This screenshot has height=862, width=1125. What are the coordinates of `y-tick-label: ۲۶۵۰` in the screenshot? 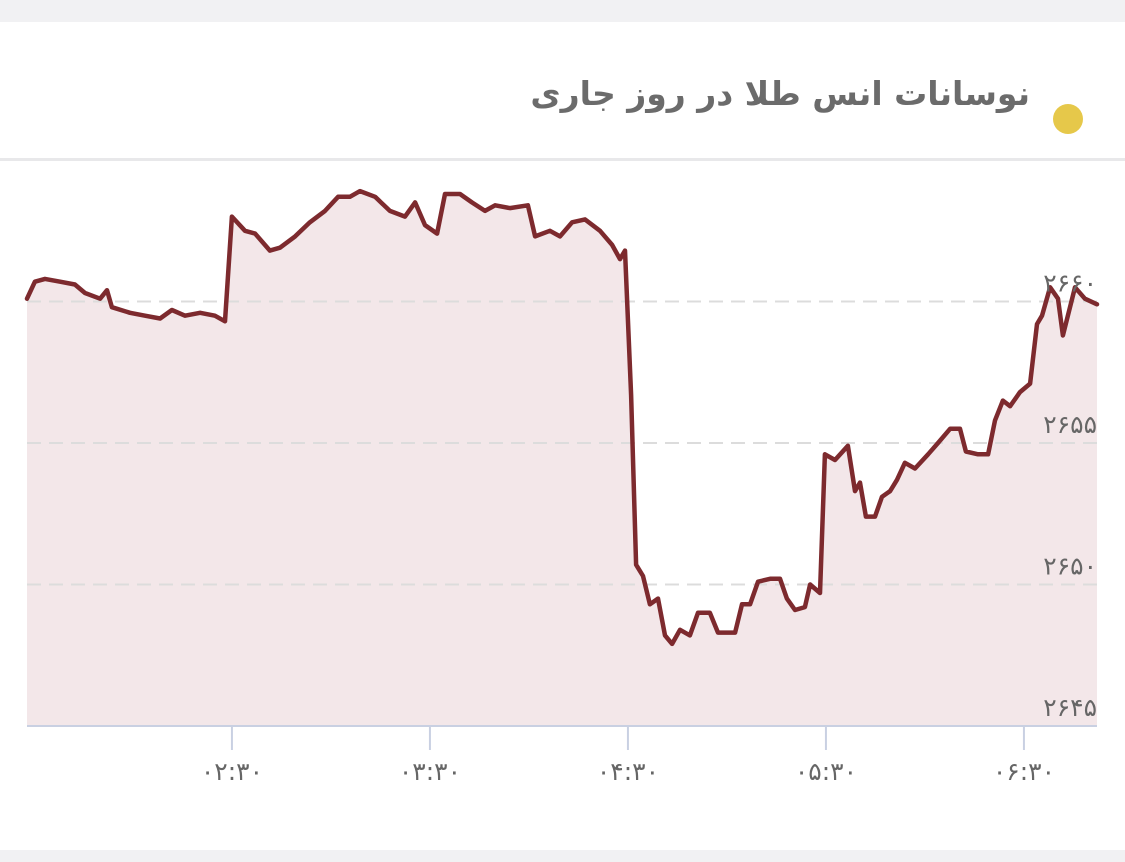 It's located at (1070, 566).